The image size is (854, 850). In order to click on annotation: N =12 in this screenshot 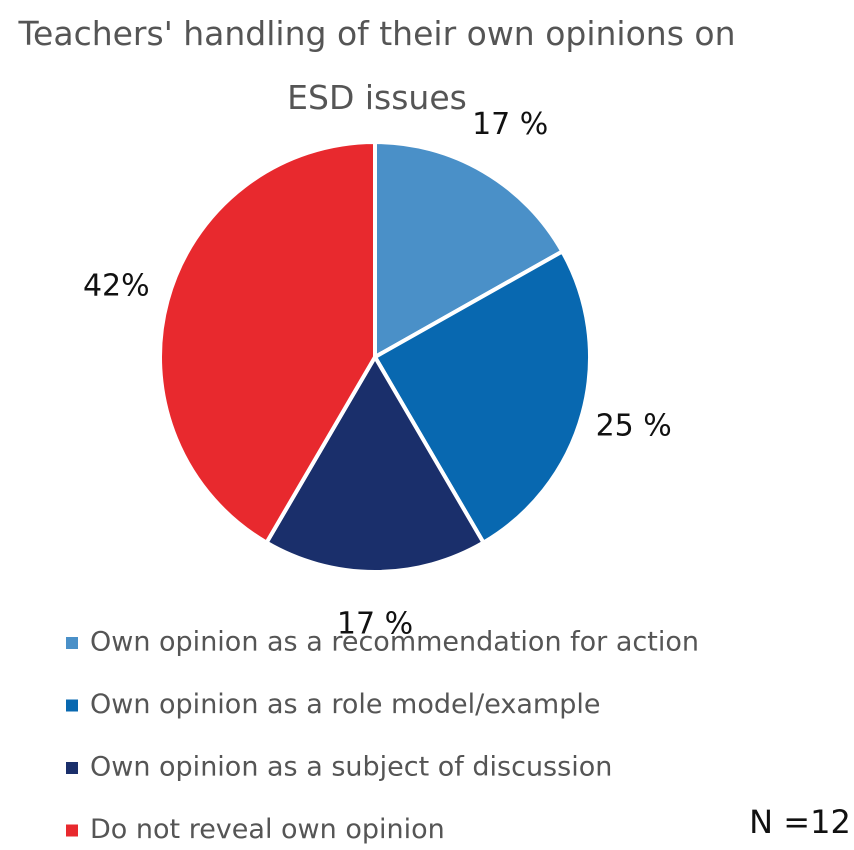, I will do `click(800, 822)`.